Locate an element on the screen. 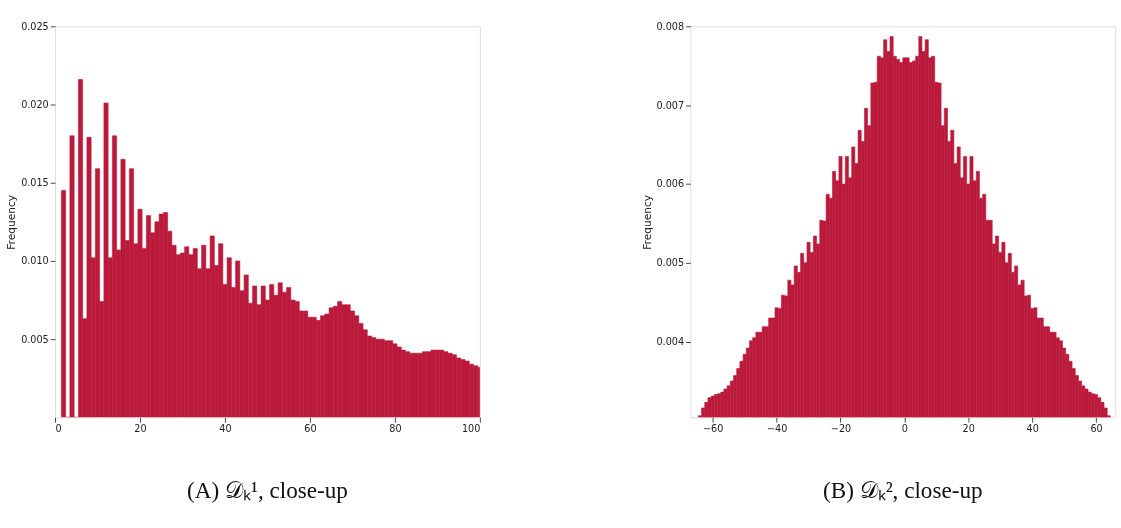 This screenshot has width=1121, height=528. x-tick-label: −20 is located at coordinates (841, 429).